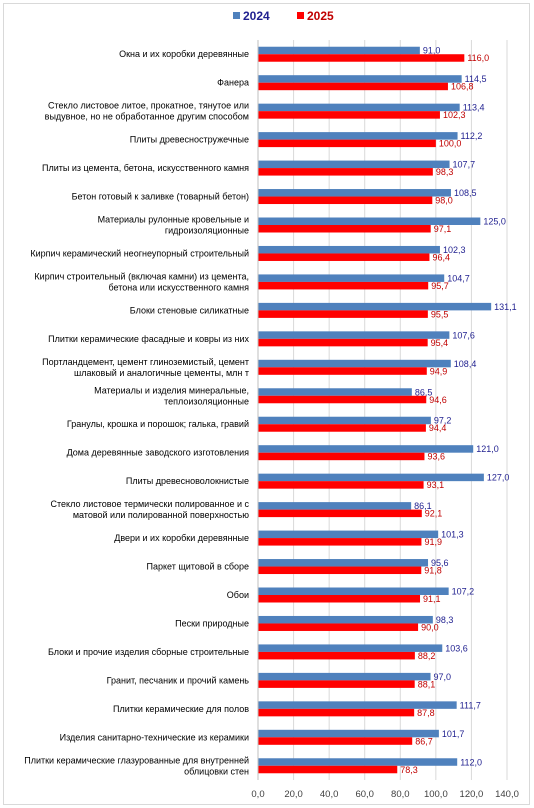  I want to click on data-label-2024: 102,3, so click(454, 250).